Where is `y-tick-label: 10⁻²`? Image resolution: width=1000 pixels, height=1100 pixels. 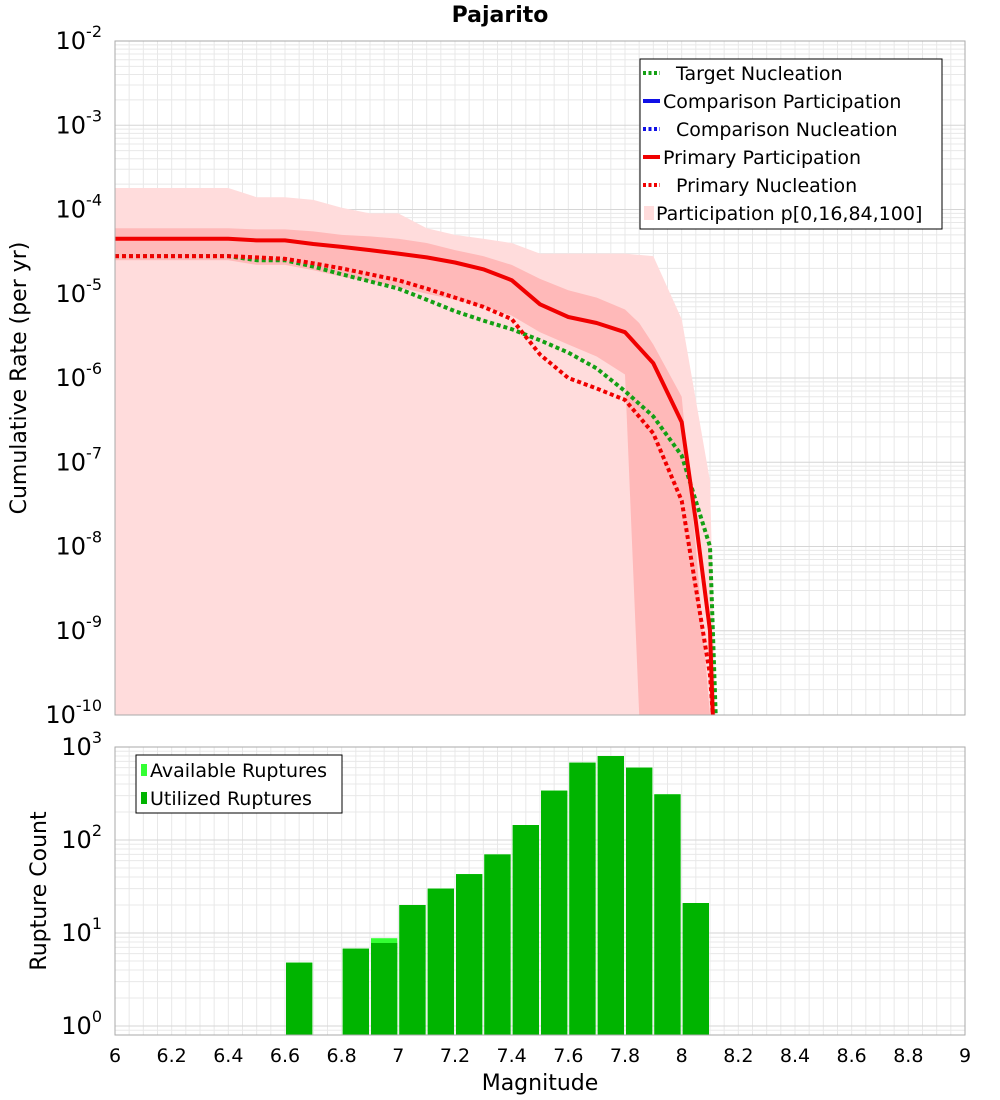 y-tick-label: 10⁻² is located at coordinates (79, 38).